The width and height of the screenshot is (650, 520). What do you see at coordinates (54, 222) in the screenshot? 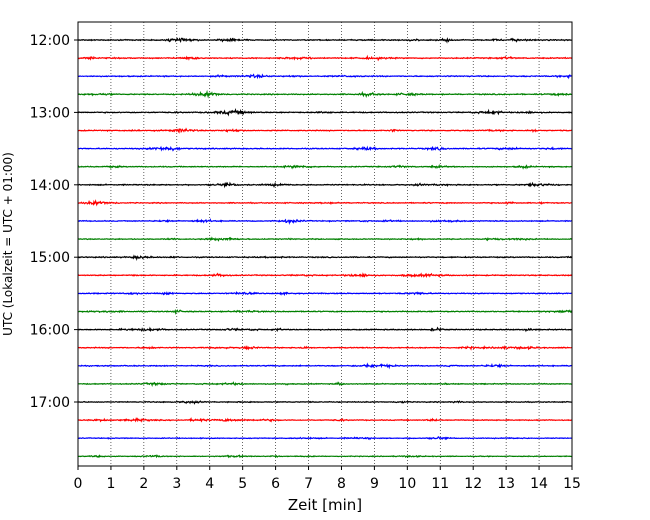
I see `y-axis-ticks: 12:00 13:00 14:00 15:00 16:00 17:00` at bounding box center [54, 222].